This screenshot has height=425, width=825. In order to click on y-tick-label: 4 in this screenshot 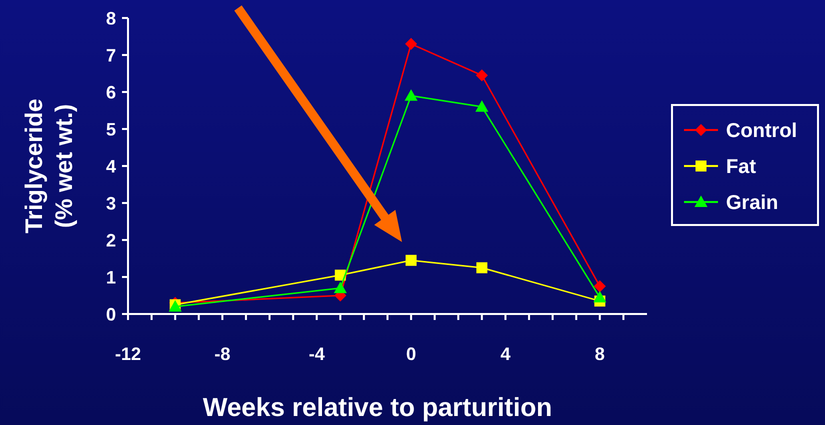, I will do `click(111, 166)`.